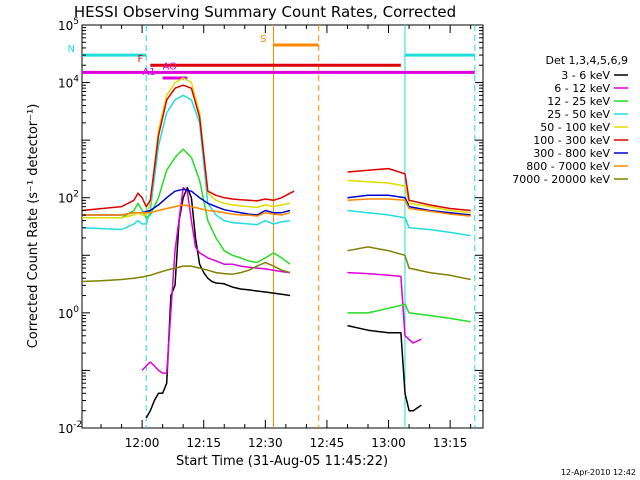  Describe the element at coordinates (68, 25) in the screenshot. I see `y-tick-label: 10⁵` at that location.